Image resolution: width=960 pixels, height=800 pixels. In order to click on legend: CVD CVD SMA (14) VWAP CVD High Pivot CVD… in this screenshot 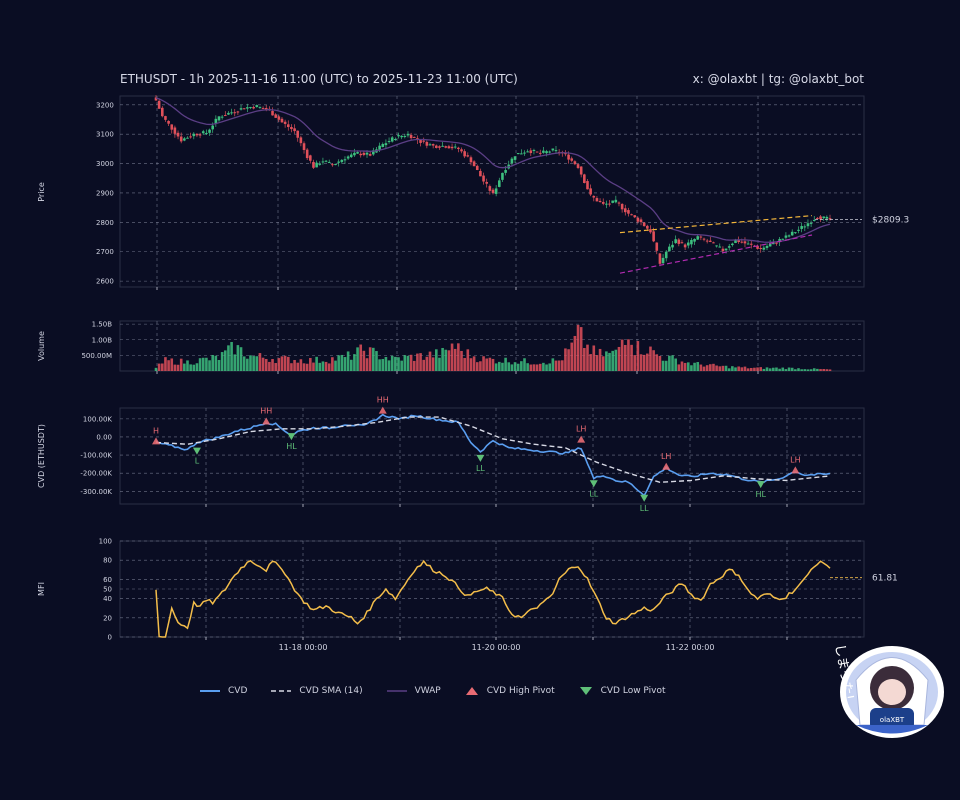, I will do `click(445, 691)`.